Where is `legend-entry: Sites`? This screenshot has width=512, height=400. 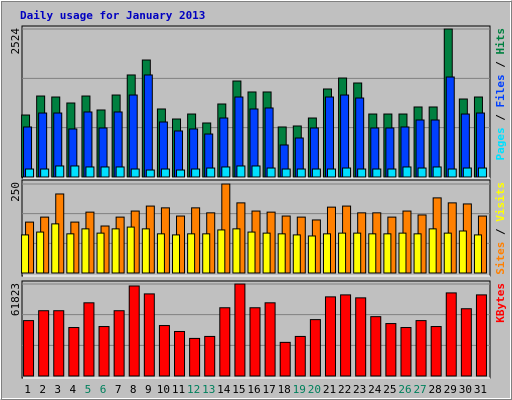
legend-entry: Sites is located at coordinates (500, 258).